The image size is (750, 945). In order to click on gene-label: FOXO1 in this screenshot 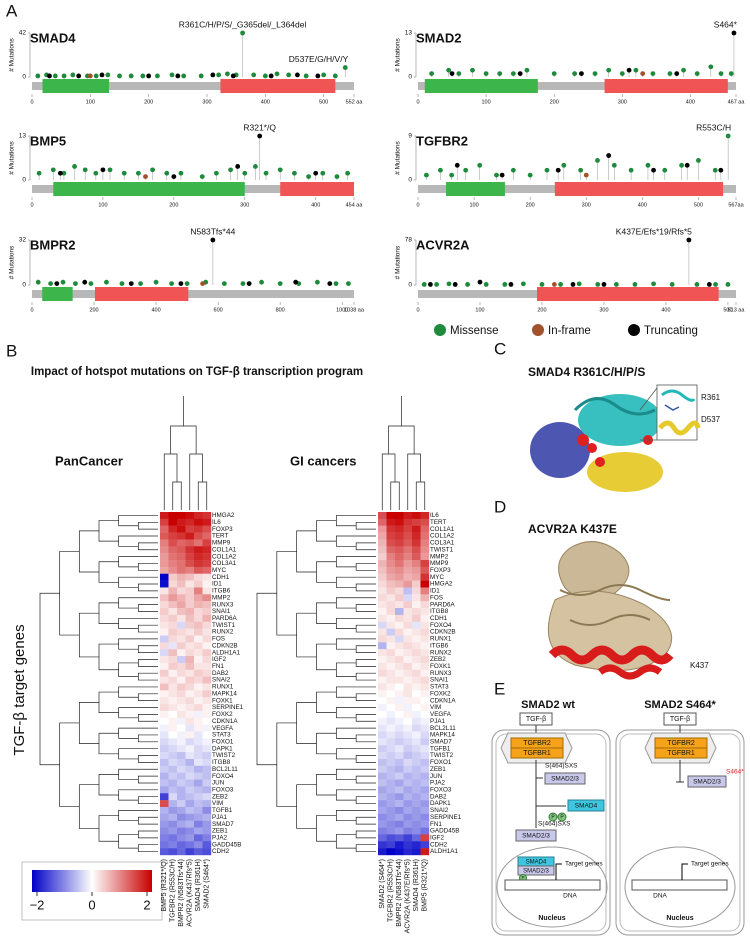, I will do `click(223, 741)`.